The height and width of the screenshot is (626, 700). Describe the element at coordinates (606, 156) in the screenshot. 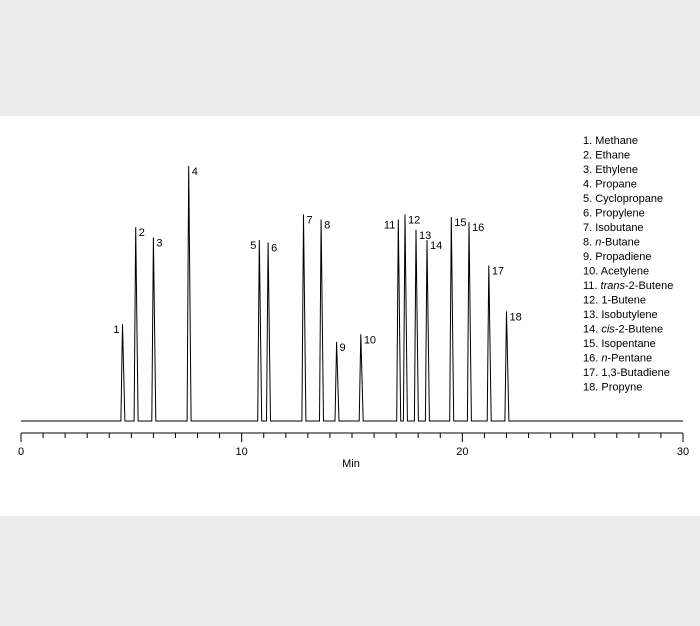

I see `legend-item-2: 2. Ethane` at that location.